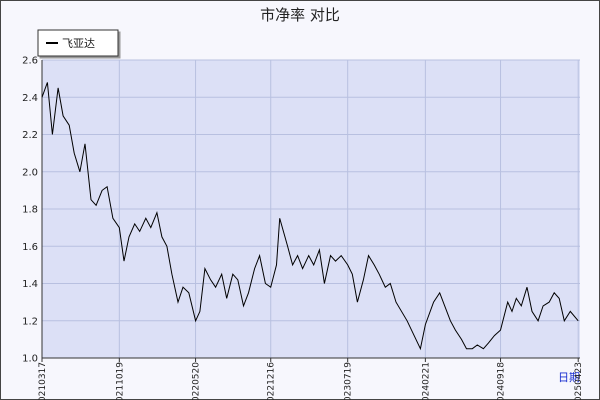 This screenshot has height=400, width=600. Describe the element at coordinates (120, 381) in the screenshot. I see `x-tick-label: 20211019` at that location.